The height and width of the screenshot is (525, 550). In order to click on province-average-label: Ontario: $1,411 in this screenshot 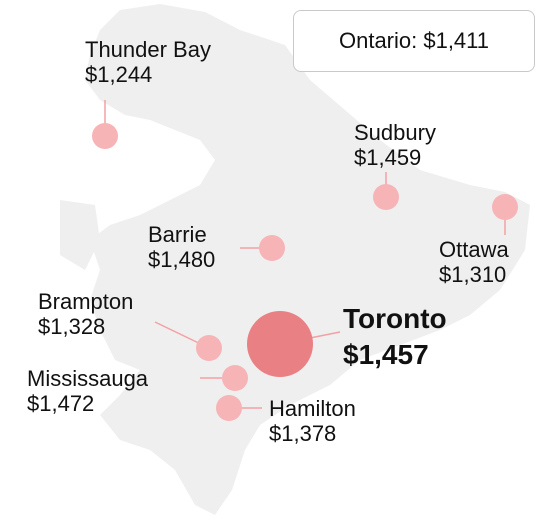, I will do `click(414, 40)`.